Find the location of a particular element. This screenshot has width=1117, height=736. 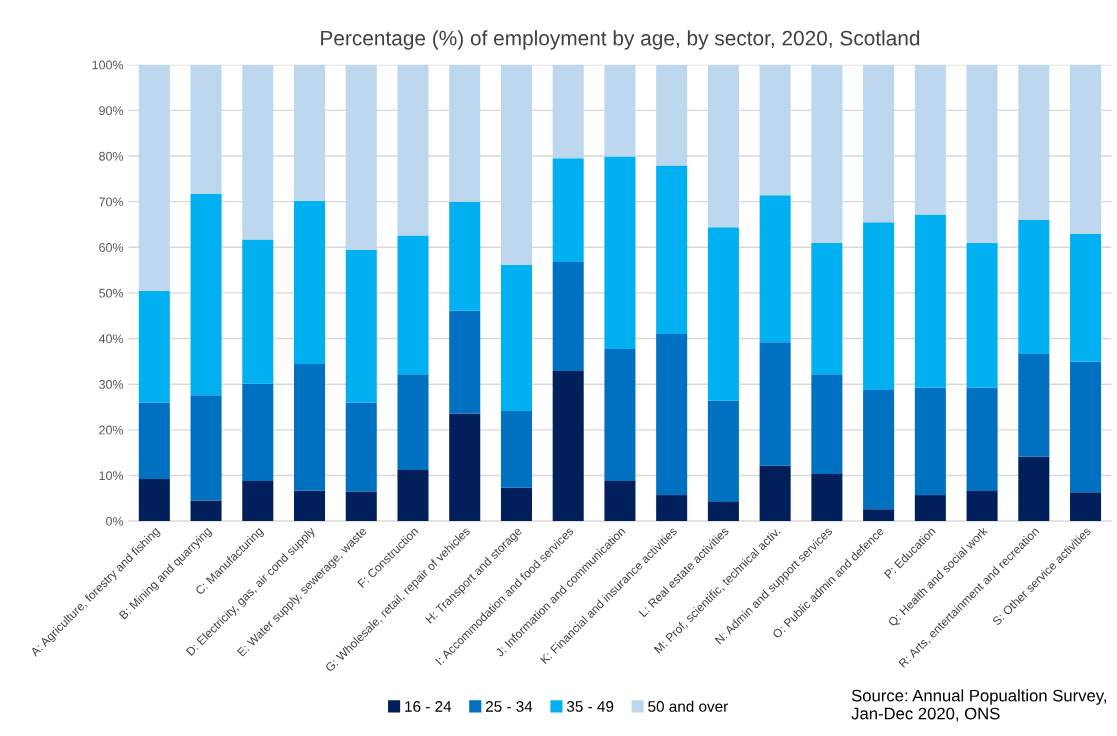

y-tick-label: 30% is located at coordinates (111, 384).